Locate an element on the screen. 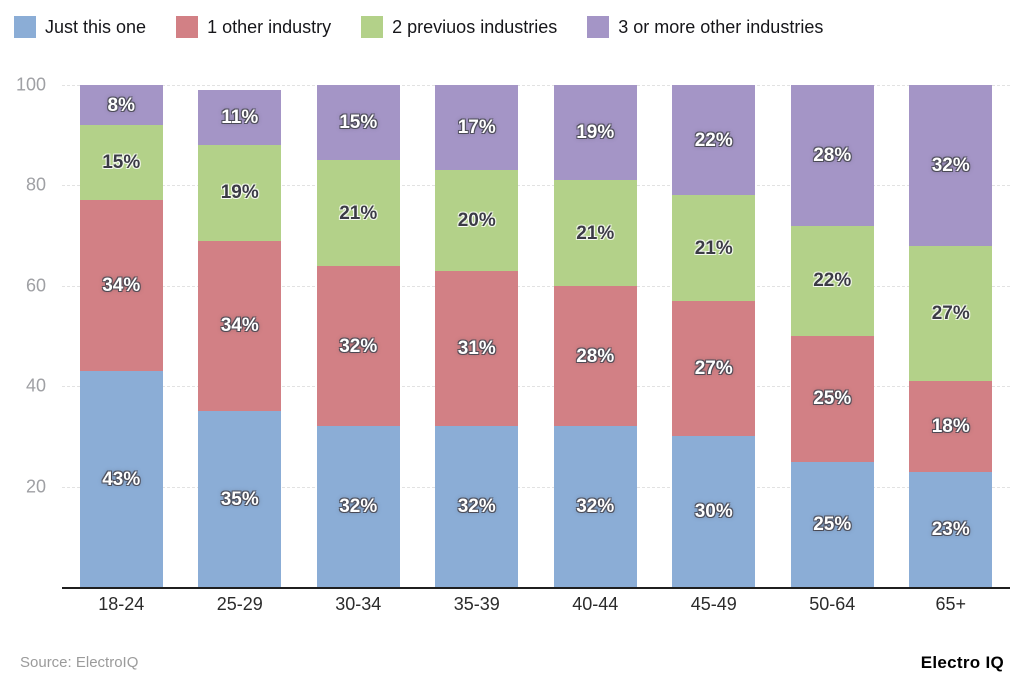  bar-segment: 17% is located at coordinates (477, 128).